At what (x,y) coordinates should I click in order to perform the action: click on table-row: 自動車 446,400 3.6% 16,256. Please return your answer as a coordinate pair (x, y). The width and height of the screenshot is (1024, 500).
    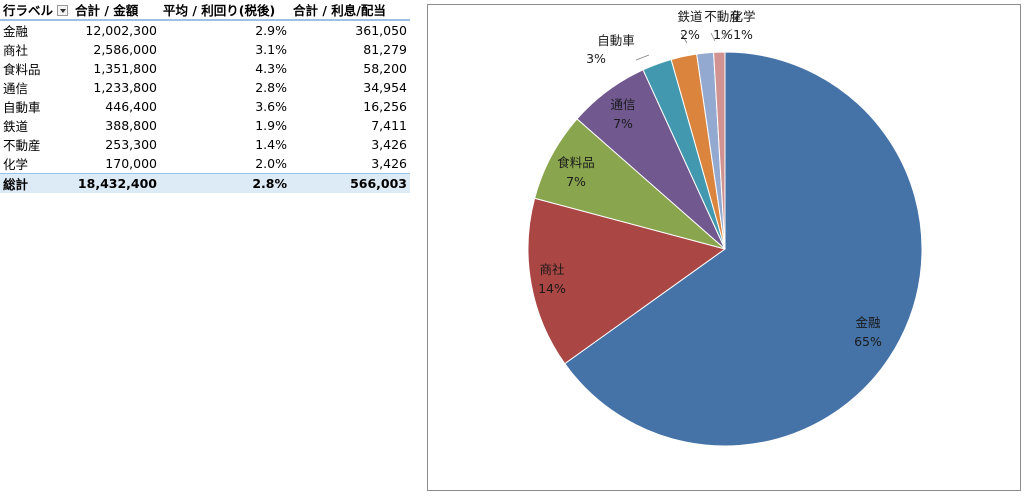
    Looking at the image, I should click on (205, 106).